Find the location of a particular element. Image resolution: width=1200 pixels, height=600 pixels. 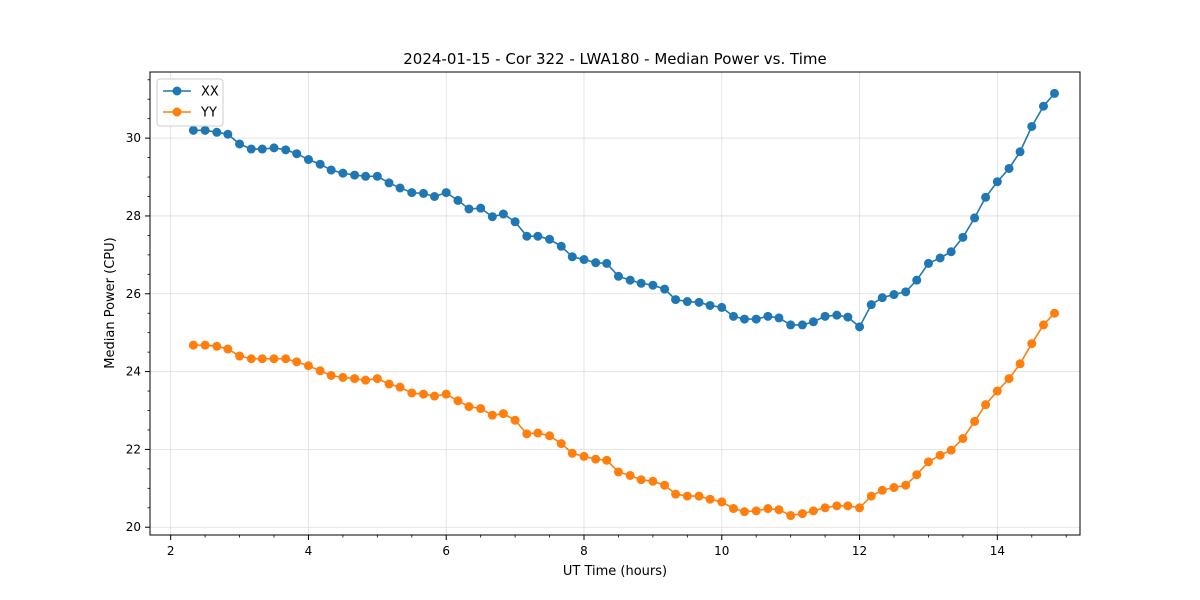

legend-label: YY is located at coordinates (208, 113).